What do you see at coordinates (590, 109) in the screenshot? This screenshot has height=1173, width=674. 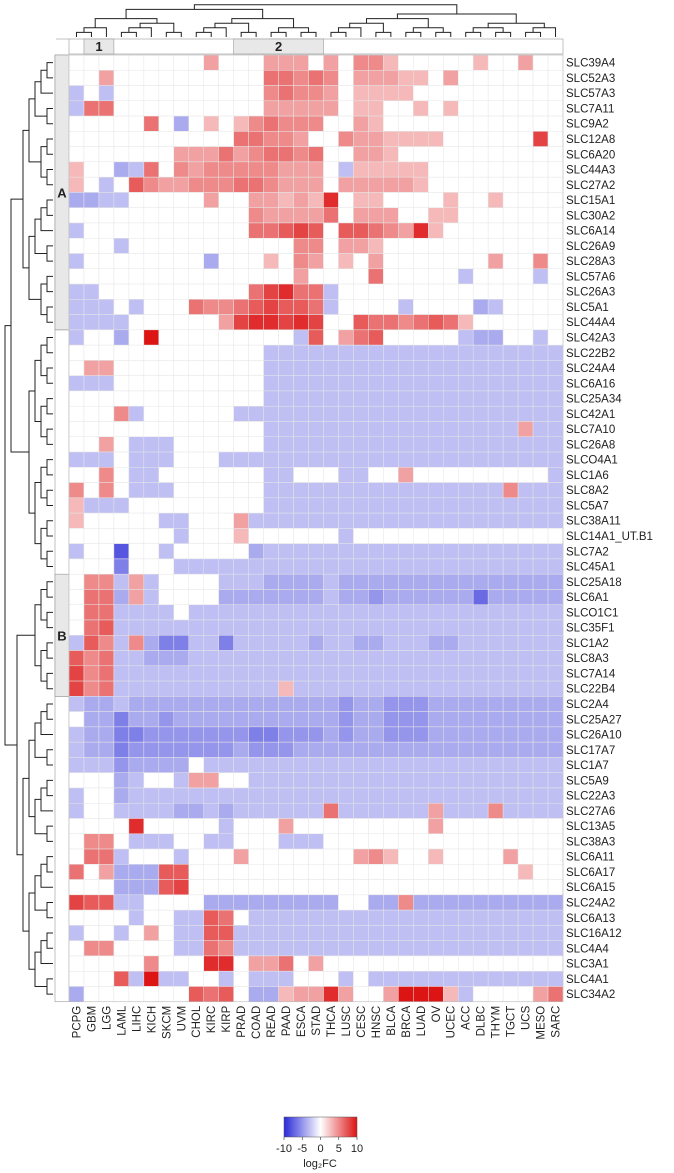 I see `row-label: SLC7A11` at bounding box center [590, 109].